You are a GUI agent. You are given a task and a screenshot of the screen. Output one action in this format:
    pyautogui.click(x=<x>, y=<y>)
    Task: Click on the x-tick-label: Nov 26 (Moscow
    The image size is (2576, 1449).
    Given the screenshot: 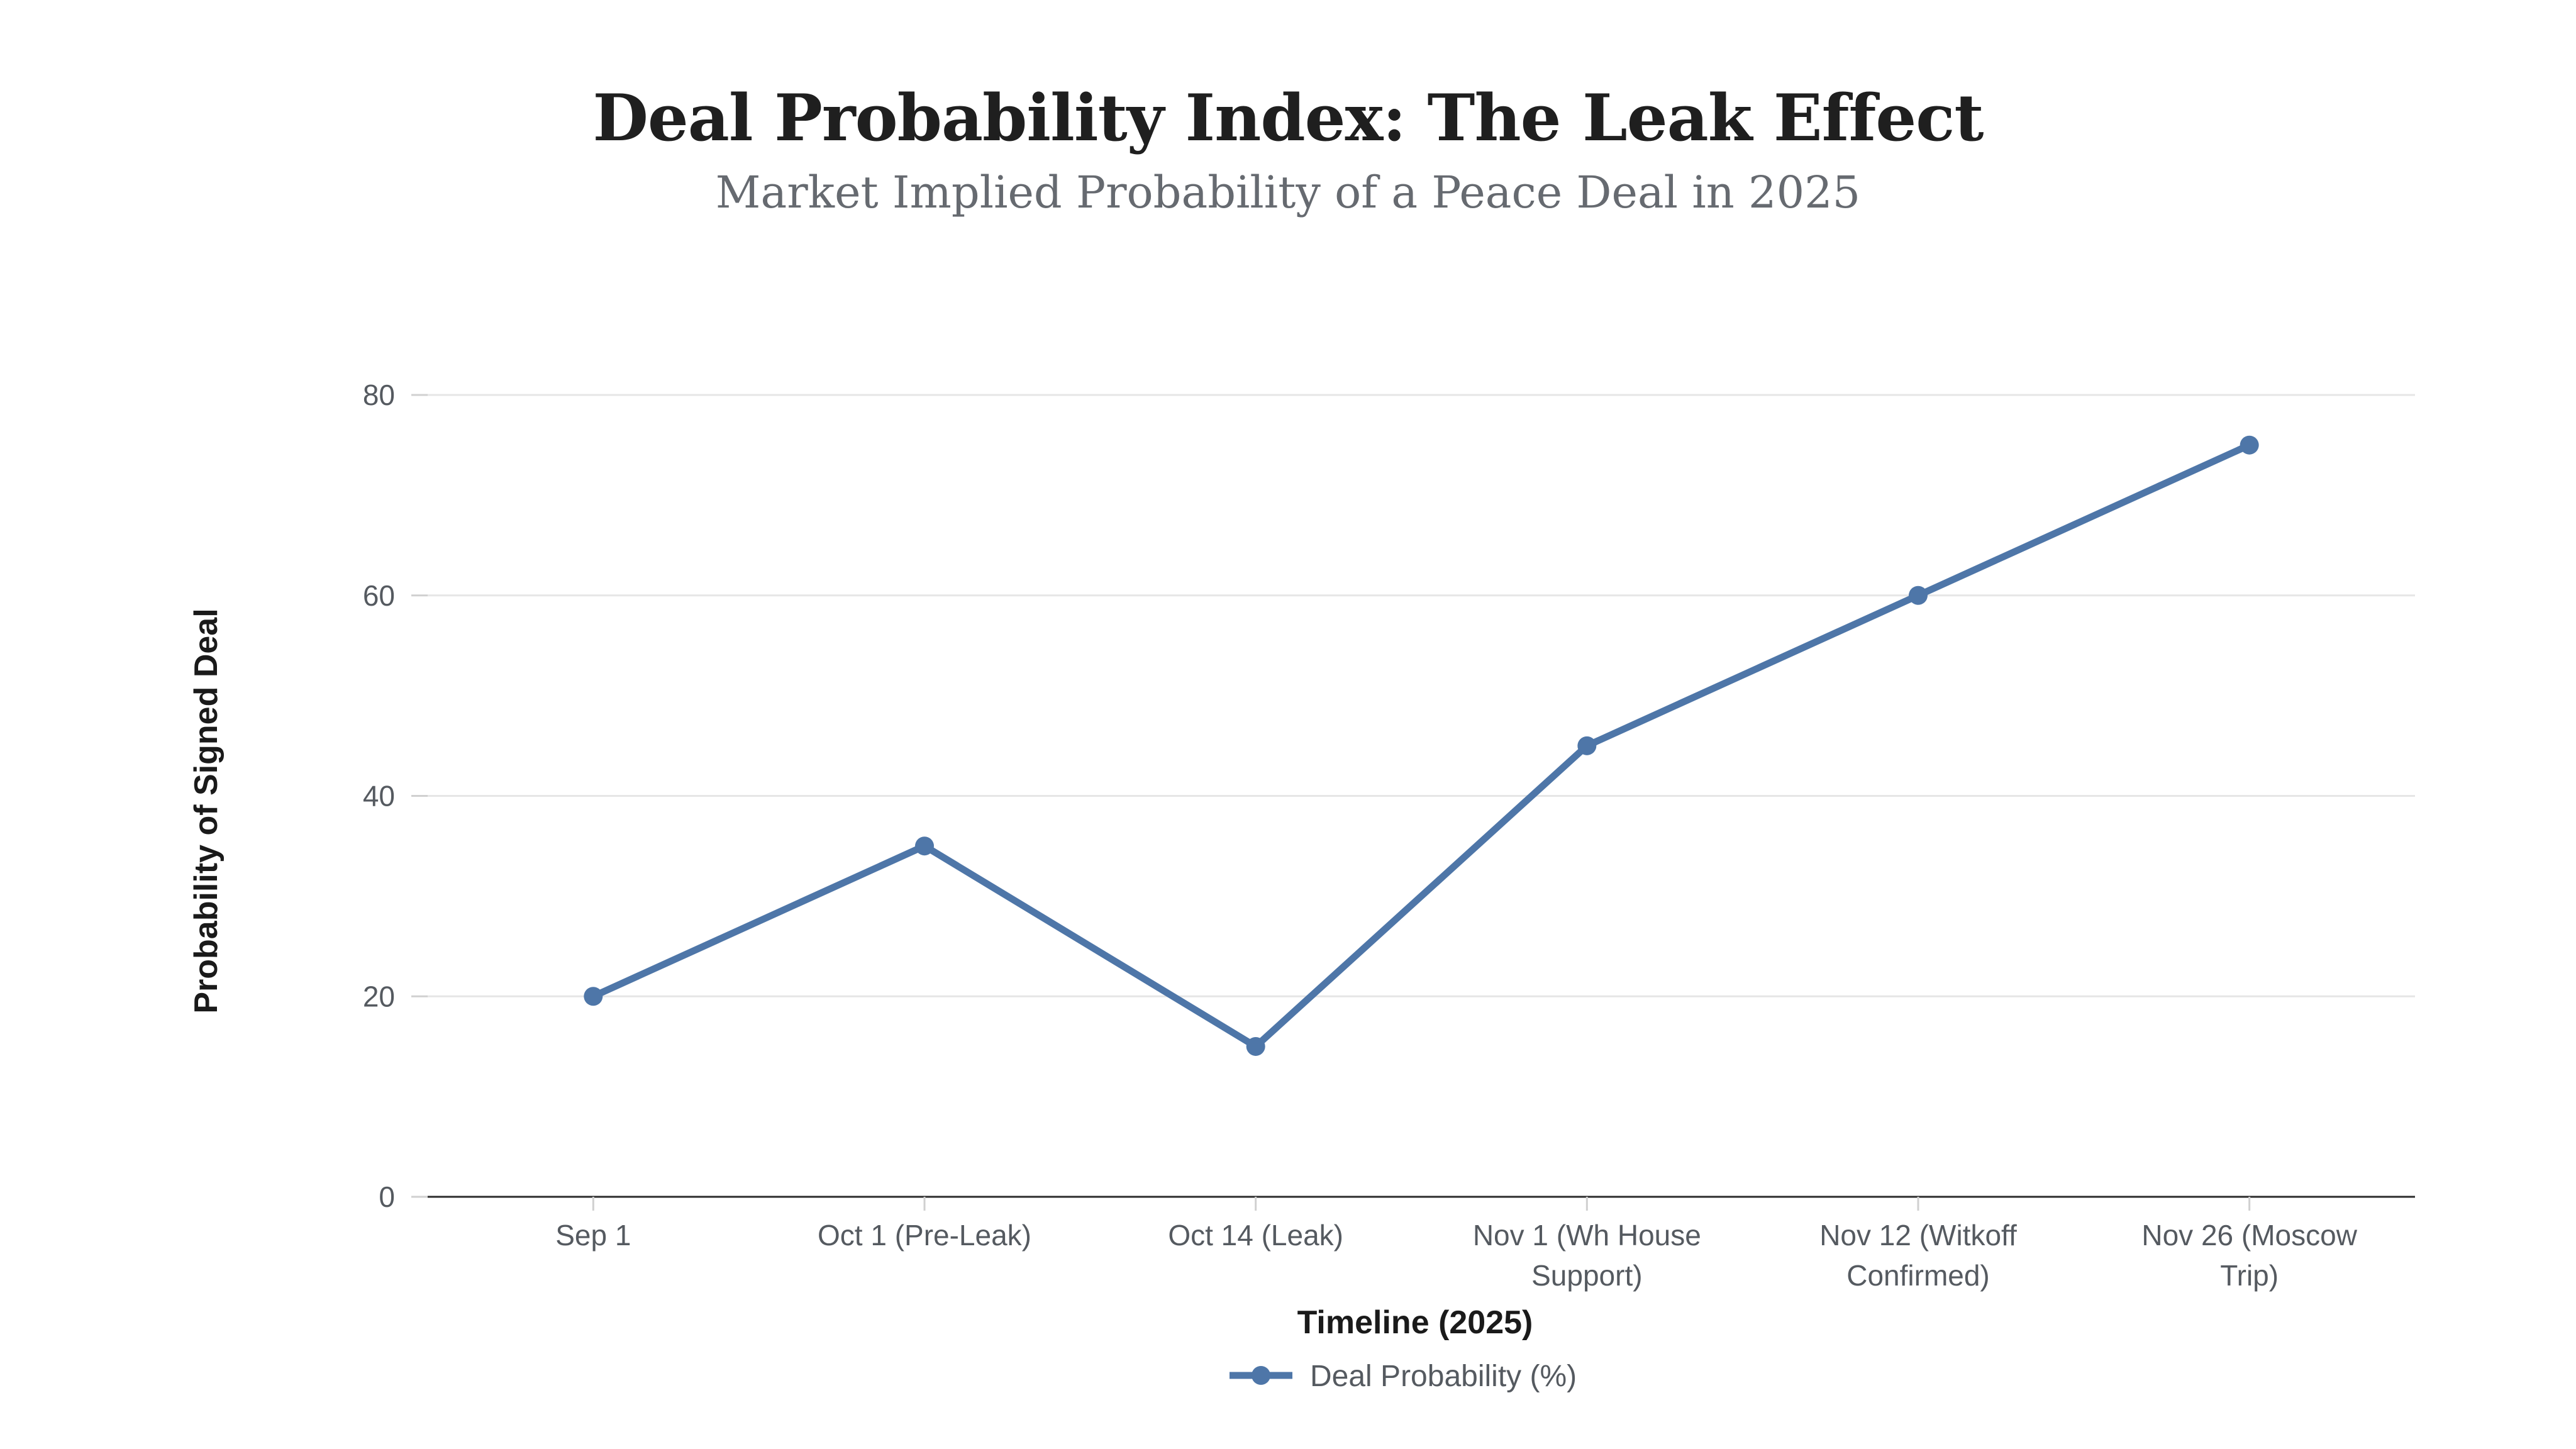 What is the action you would take?
    pyautogui.click(x=2249, y=1235)
    